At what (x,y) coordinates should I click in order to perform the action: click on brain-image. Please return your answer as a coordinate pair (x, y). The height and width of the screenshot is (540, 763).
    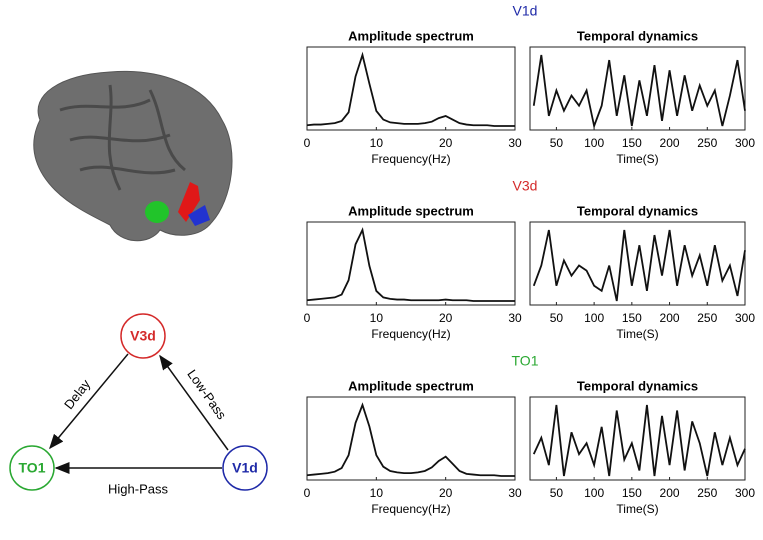
    Looking at the image, I should click on (133, 156).